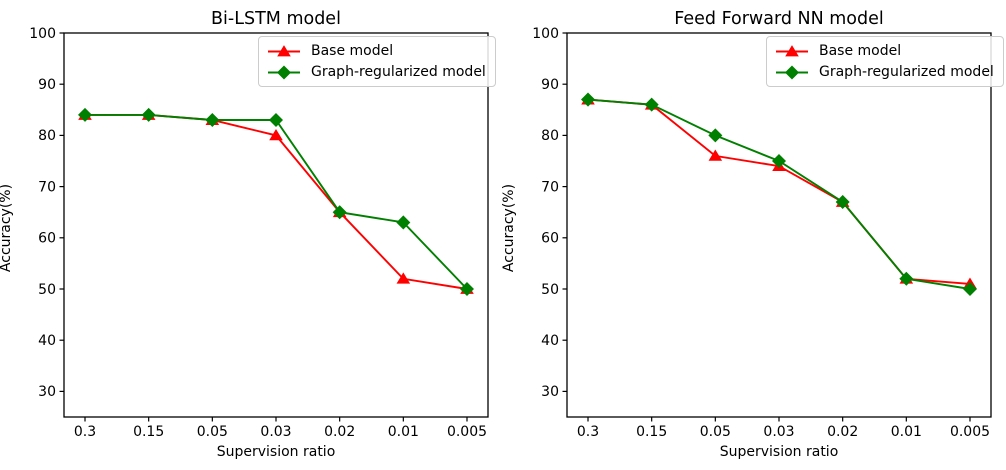 This screenshot has width=1006, height=470. I want to click on chart-title: Bi-LSTM model, so click(276, 19).